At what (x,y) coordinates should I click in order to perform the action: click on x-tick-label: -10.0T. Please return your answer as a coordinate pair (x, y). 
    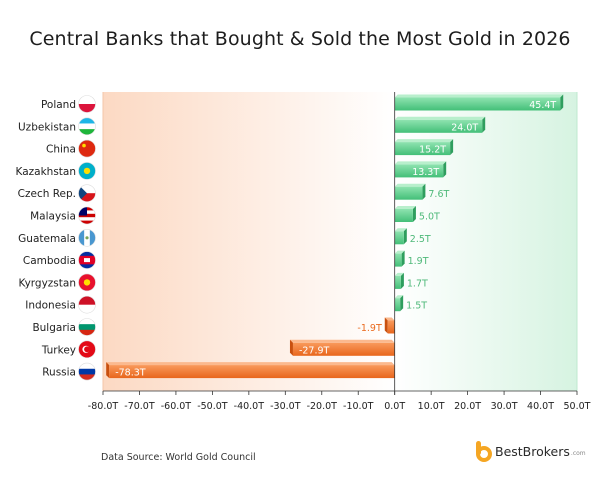
    Looking at the image, I should click on (358, 406).